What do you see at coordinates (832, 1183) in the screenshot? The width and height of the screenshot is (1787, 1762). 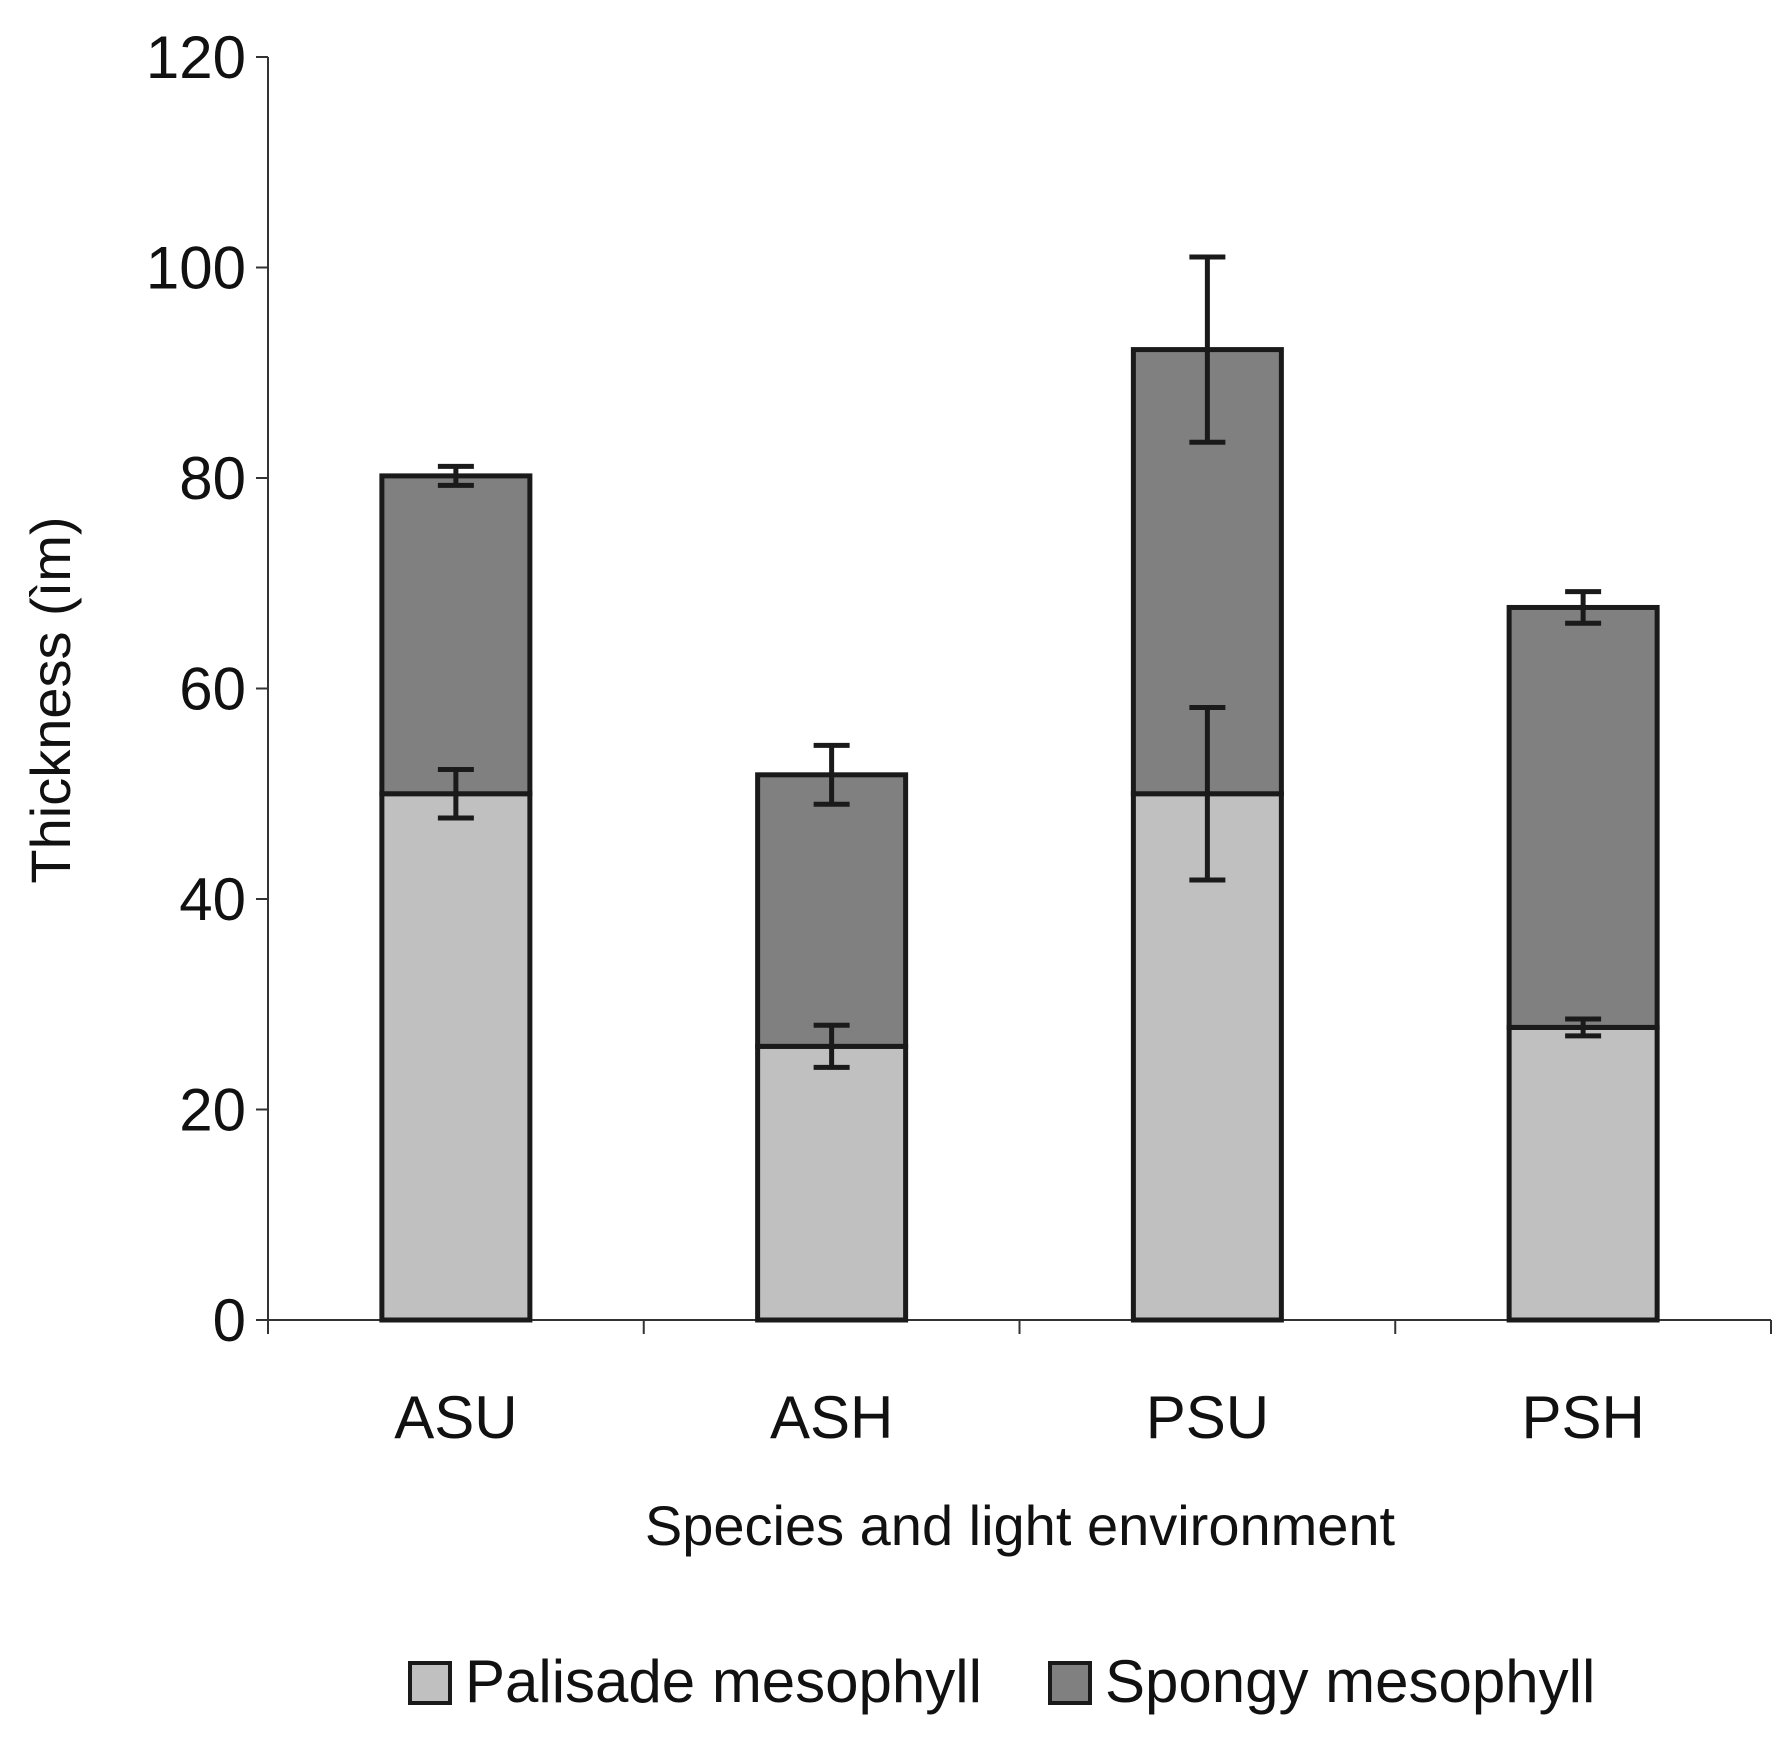 I see `bar-palisade-ash` at bounding box center [832, 1183].